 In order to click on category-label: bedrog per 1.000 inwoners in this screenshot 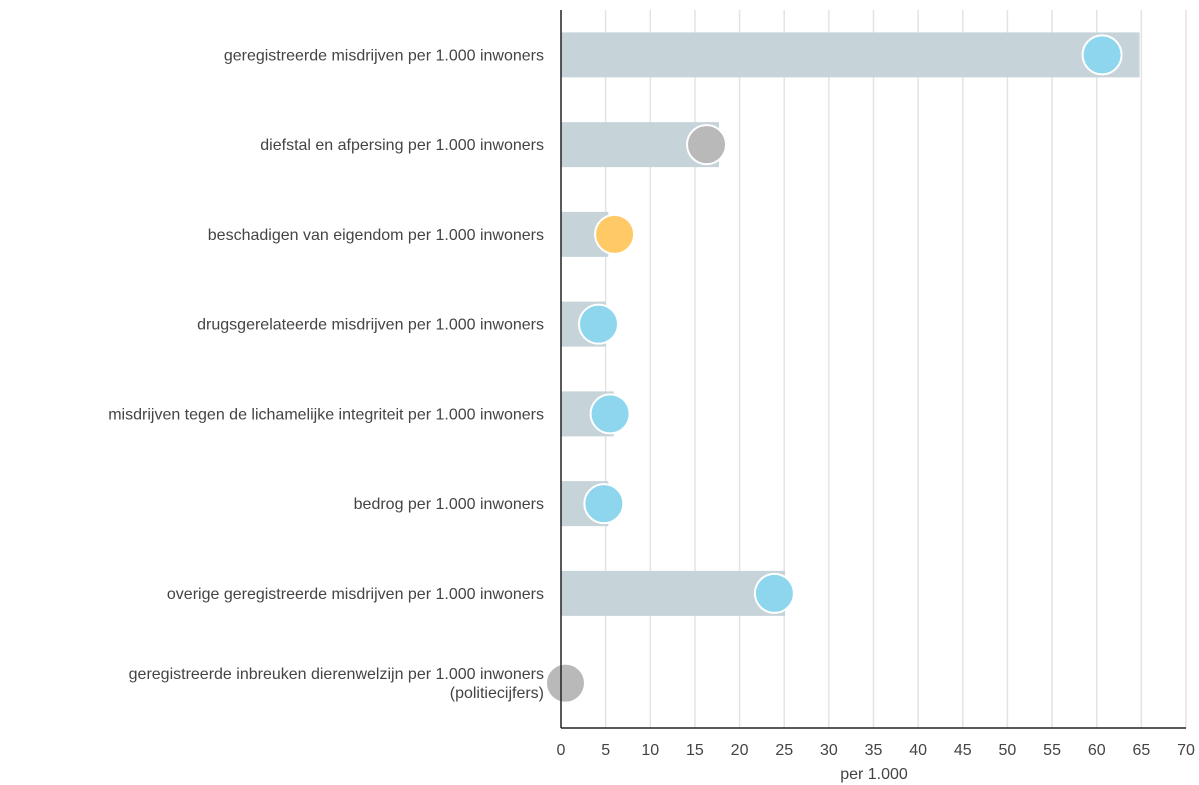, I will do `click(449, 504)`.